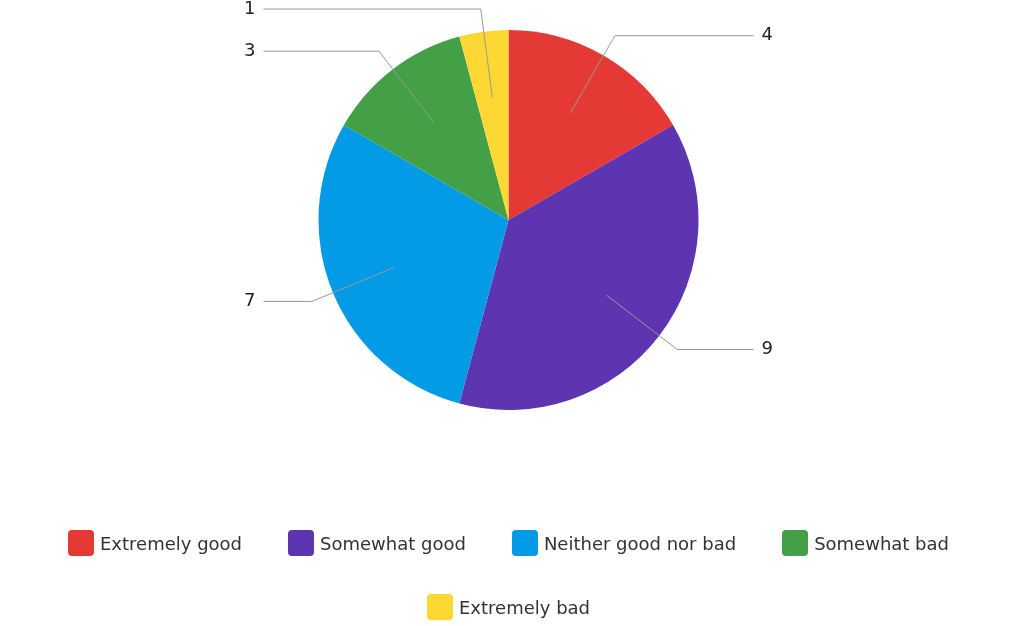 The image size is (1017, 626). Describe the element at coordinates (250, 9) in the screenshot. I see `data-label: 1` at that location.